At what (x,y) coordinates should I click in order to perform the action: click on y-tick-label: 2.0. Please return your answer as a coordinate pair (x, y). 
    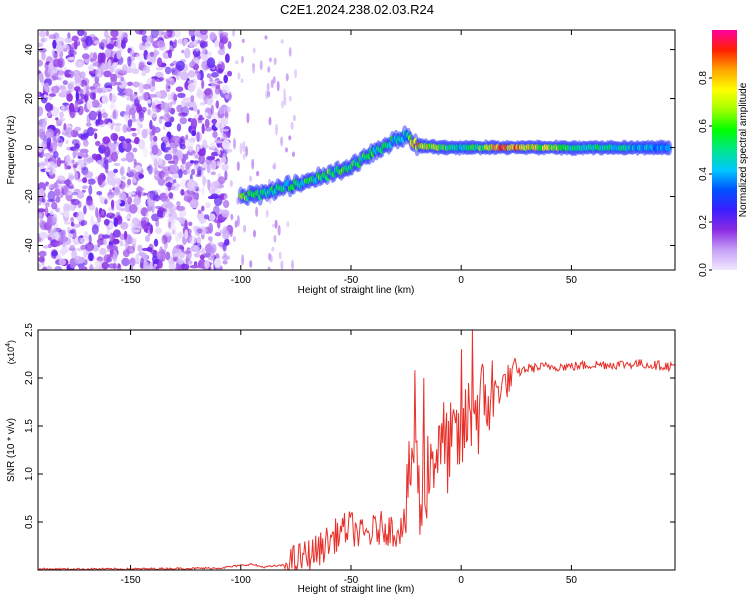
    Looking at the image, I should click on (29, 378).